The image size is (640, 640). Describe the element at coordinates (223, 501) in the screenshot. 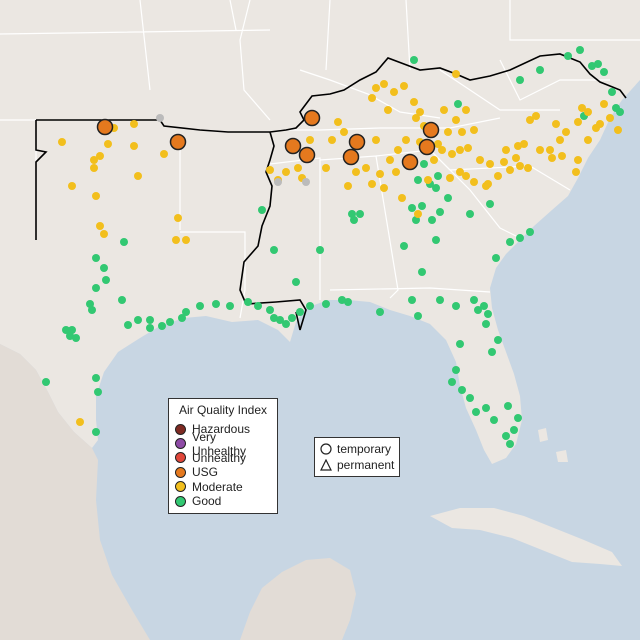

I see `legend-item-good: Good` at that location.